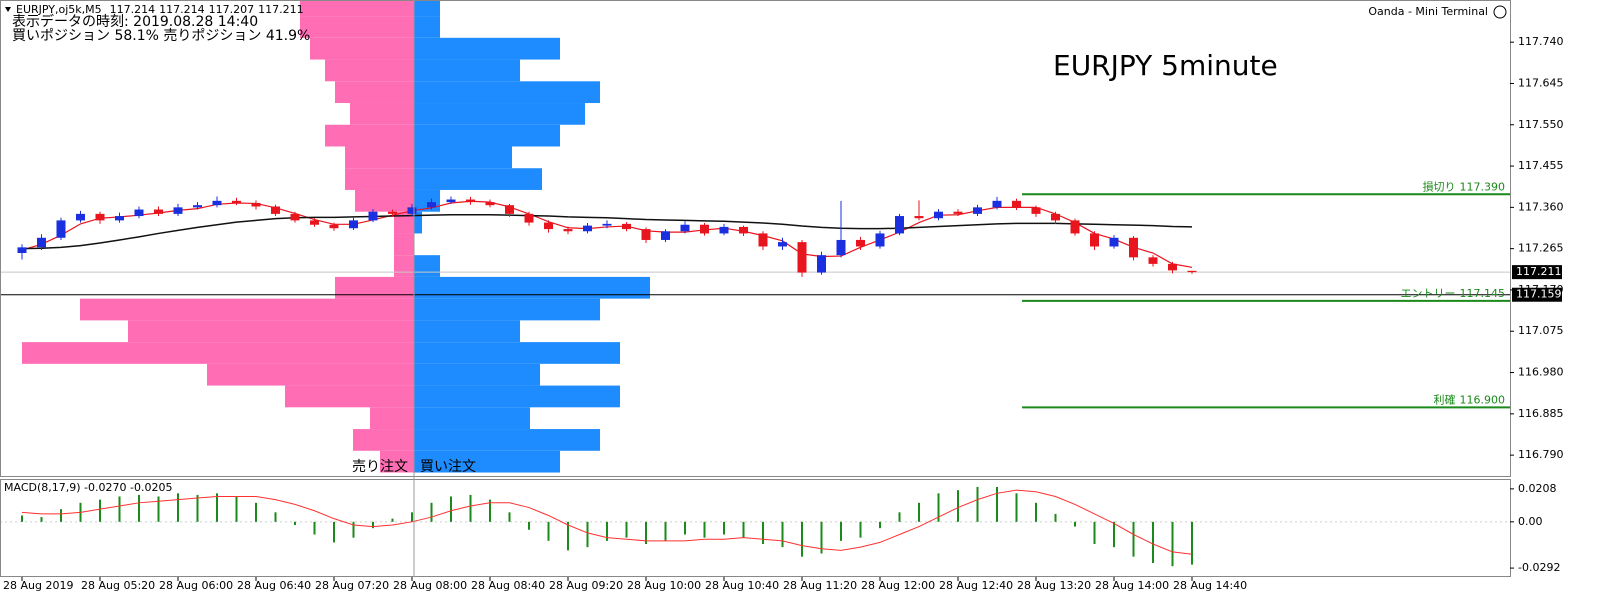 This screenshot has width=1600, height=608. I want to click on x-tick-label: 28 Aug 08:00, so click(430, 585).